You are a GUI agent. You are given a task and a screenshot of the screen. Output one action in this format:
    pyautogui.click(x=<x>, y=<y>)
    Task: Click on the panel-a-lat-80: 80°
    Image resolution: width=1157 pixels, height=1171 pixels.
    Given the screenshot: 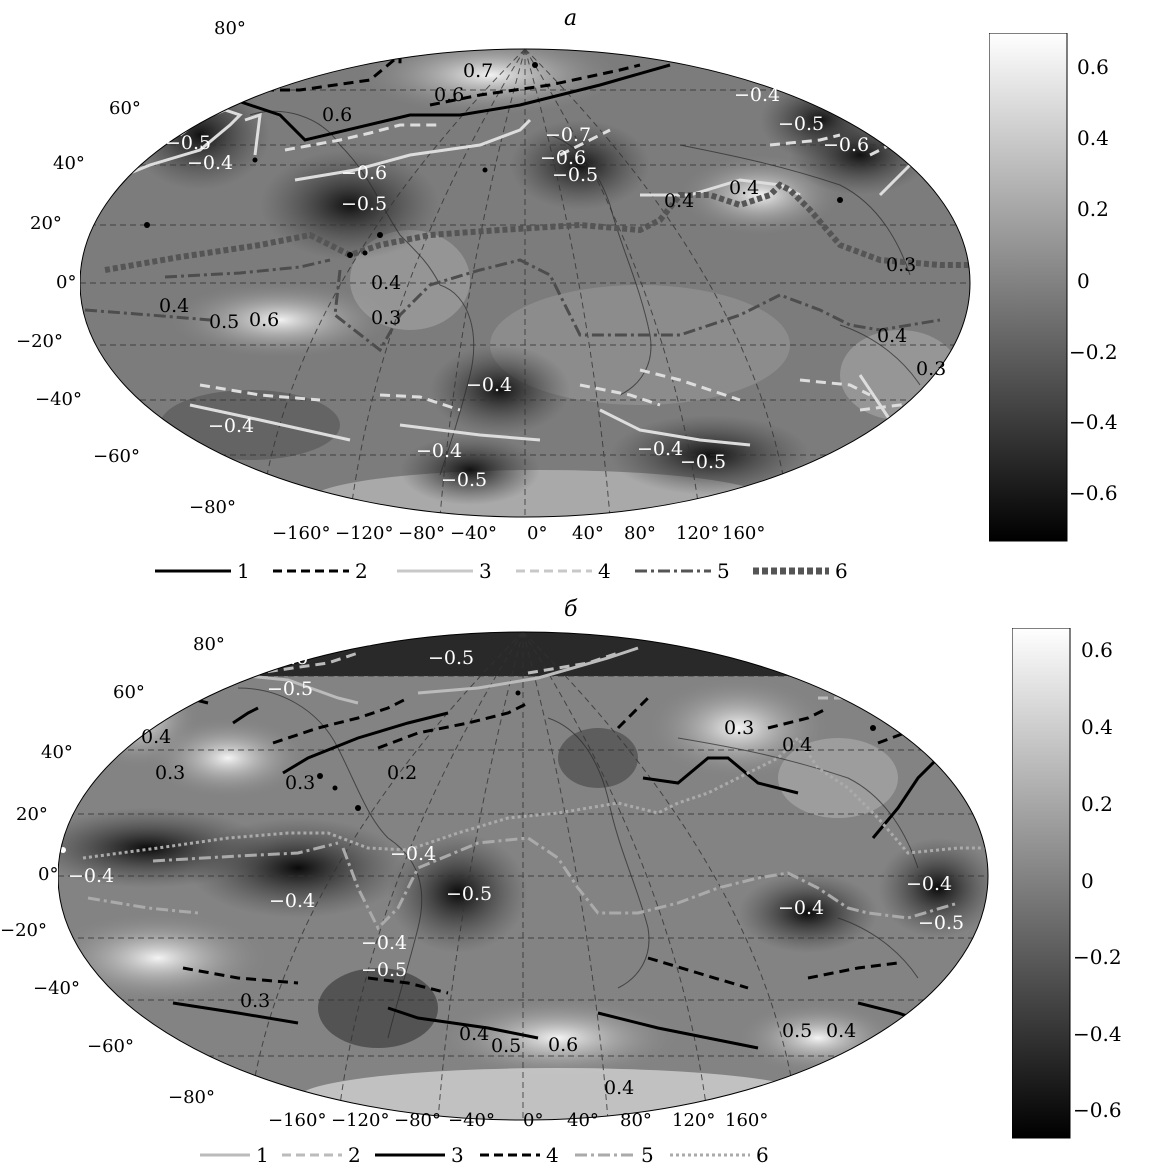 What is the action you would take?
    pyautogui.click(x=230, y=28)
    